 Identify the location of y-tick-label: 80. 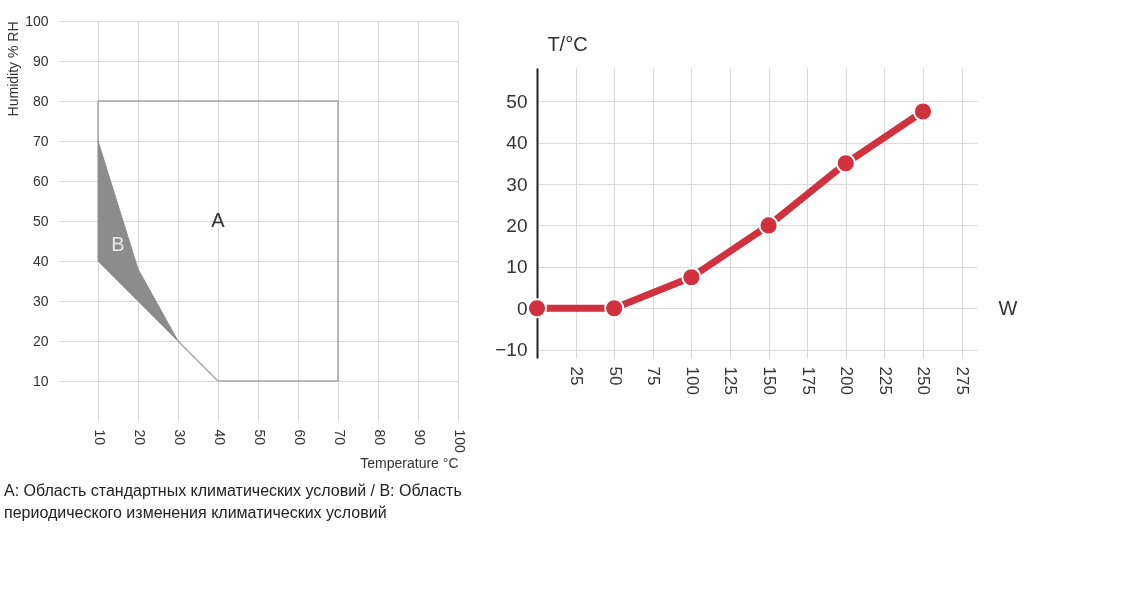
(40, 100).